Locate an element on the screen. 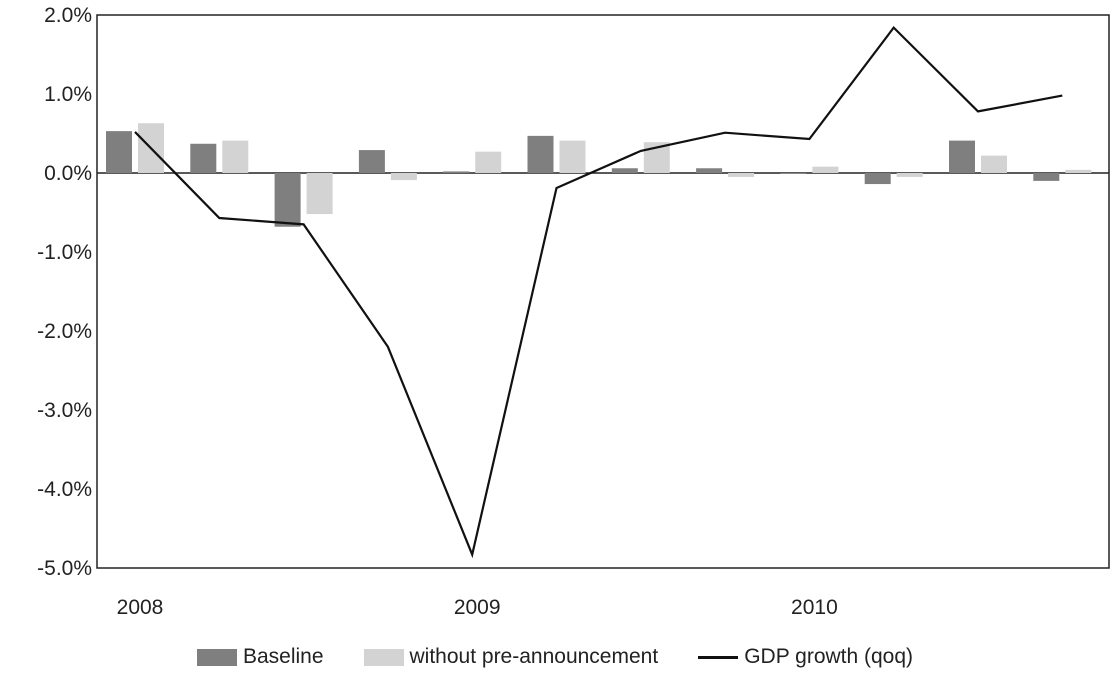 Image resolution: width=1110 pixels, height=674 pixels. legend-swatch-gdp-growth is located at coordinates (718, 657).